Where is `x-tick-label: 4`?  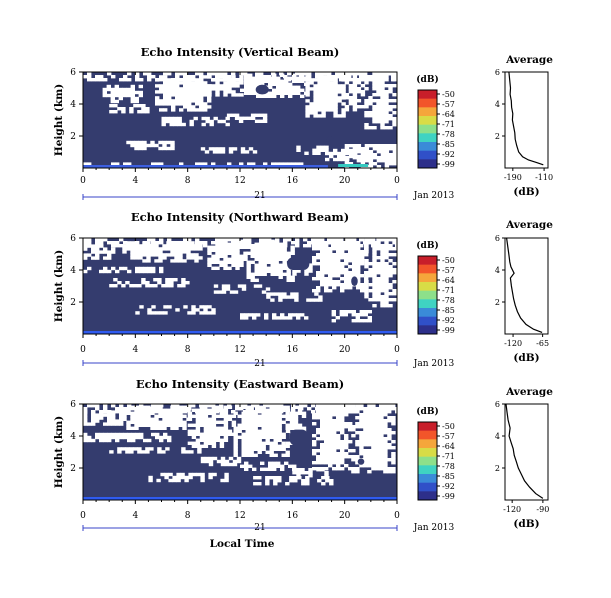
x-tick-label: 4 is located at coordinates (135, 350).